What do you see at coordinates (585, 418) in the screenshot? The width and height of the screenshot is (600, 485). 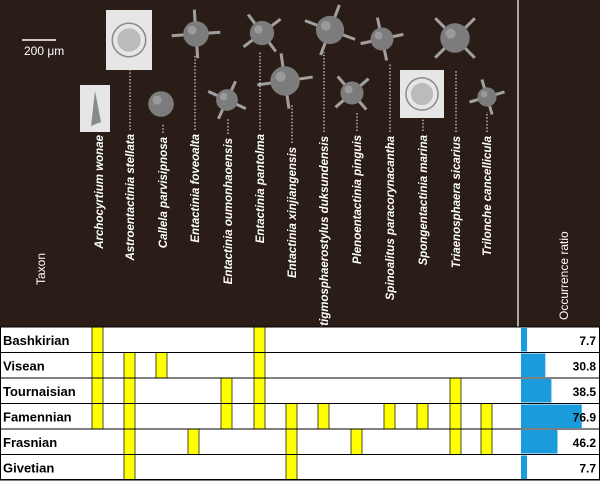 I see `occurrence-ratio-value: 76.9` at bounding box center [585, 418].